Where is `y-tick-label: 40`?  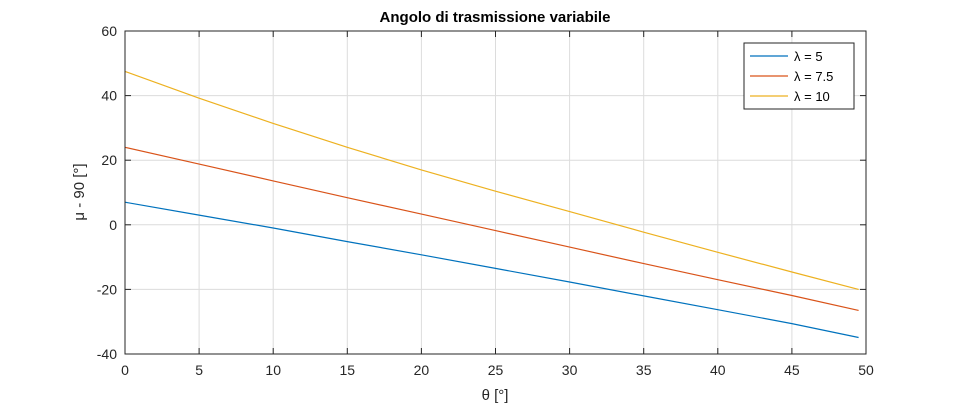 y-tick-label: 40 is located at coordinates (109, 96).